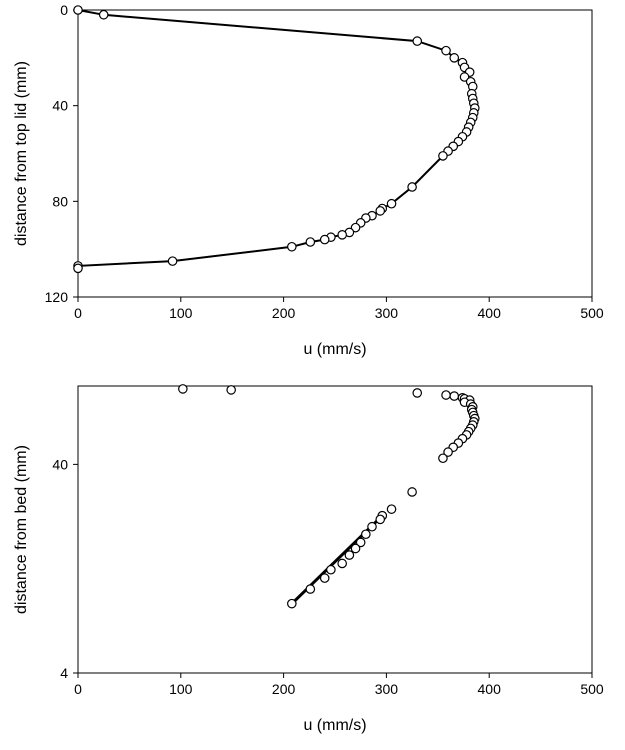 The width and height of the screenshot is (625, 750). What do you see at coordinates (61, 153) in the screenshot?
I see `top-y-ticks: 0 40 80 120` at bounding box center [61, 153].